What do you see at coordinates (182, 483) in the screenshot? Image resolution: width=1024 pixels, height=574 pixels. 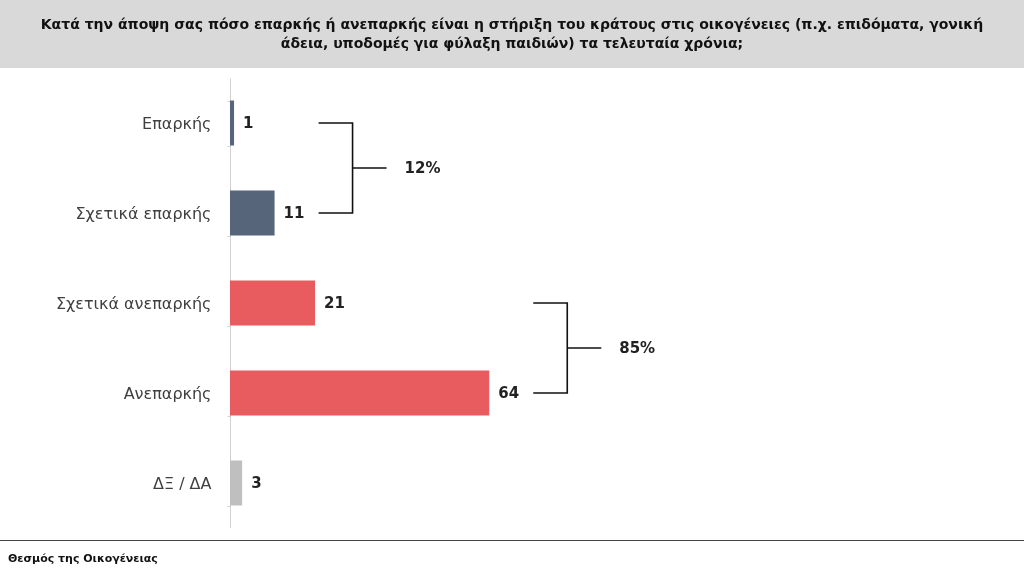 I see `y-tick-label: ΔΞ / ΔΑ` at bounding box center [182, 483].